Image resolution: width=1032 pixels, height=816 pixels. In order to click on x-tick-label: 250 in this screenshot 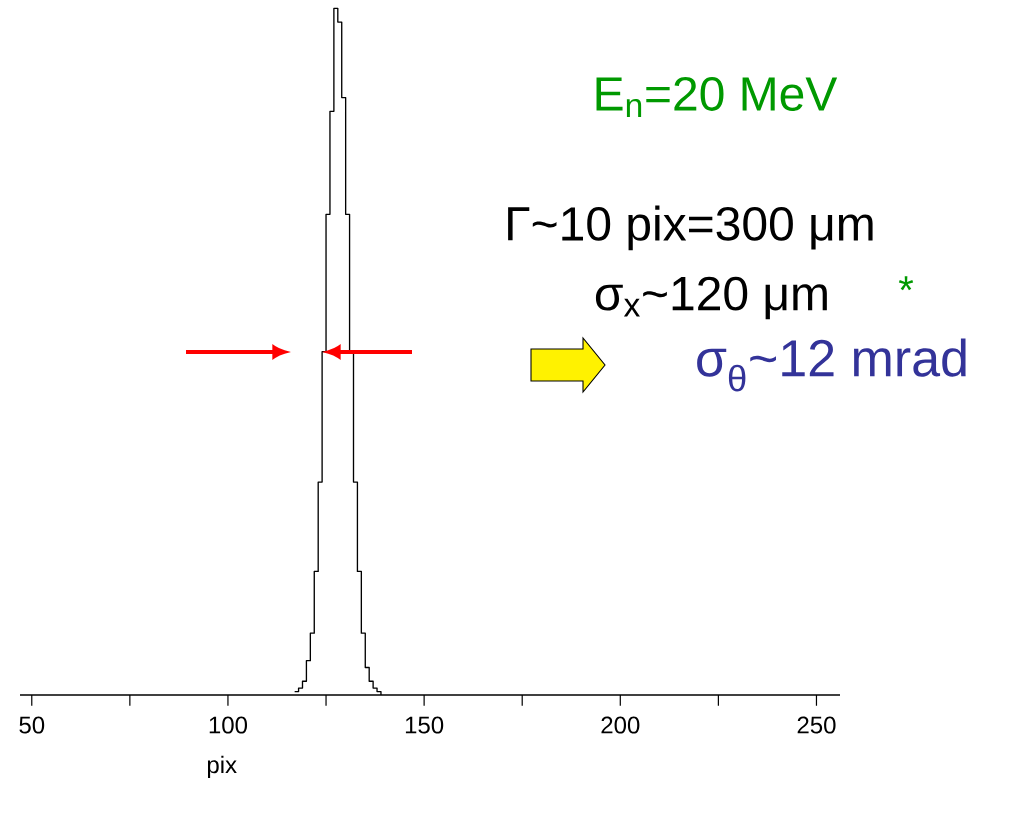, I will do `click(816, 725)`.